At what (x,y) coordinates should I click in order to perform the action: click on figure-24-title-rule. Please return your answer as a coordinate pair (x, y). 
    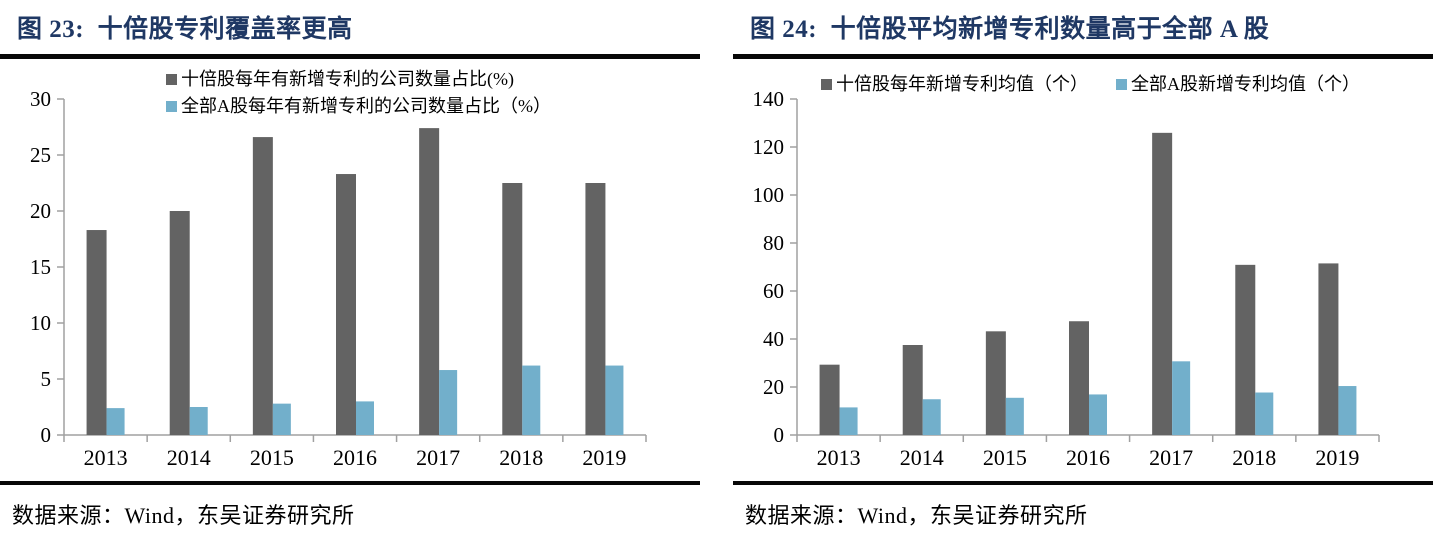
    Looking at the image, I should click on (1083, 56).